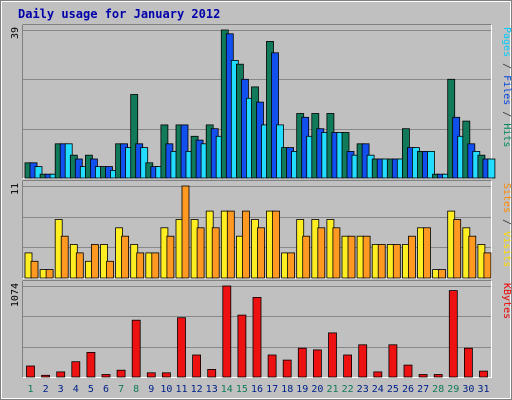  What do you see at coordinates (393, 389) in the screenshot?
I see `x-tick-label-day-25: 25` at bounding box center [393, 389].